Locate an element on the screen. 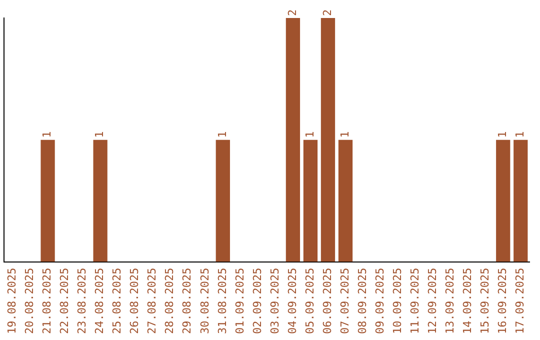  x-tick-label: 01.09.2025 is located at coordinates (239, 301).